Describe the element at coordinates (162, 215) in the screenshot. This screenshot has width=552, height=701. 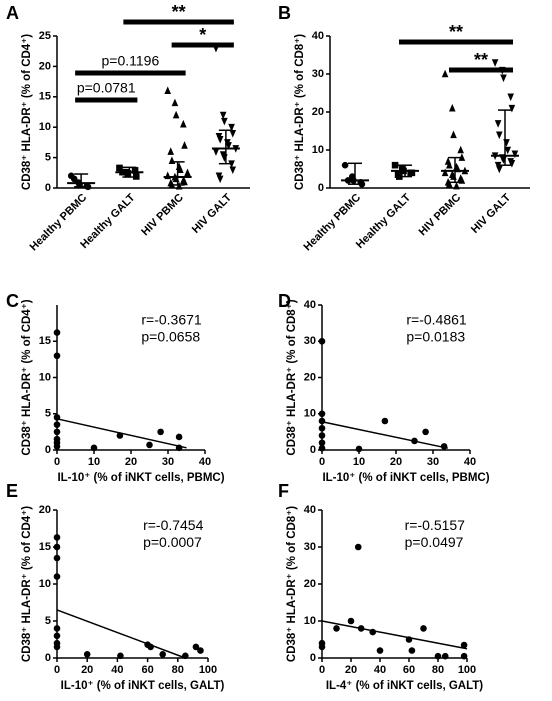
I see `x-tick-label: HIV PBMC` at that location.